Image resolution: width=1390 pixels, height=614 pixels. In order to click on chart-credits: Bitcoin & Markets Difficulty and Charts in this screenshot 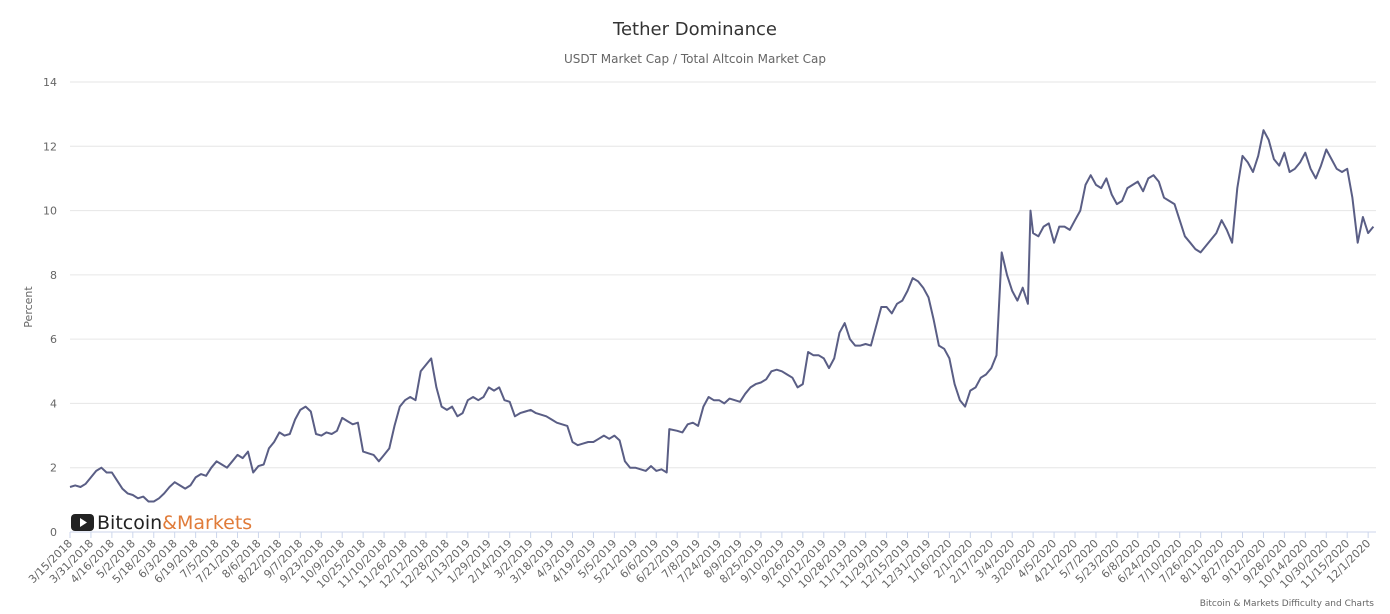, I will do `click(1287, 604)`.